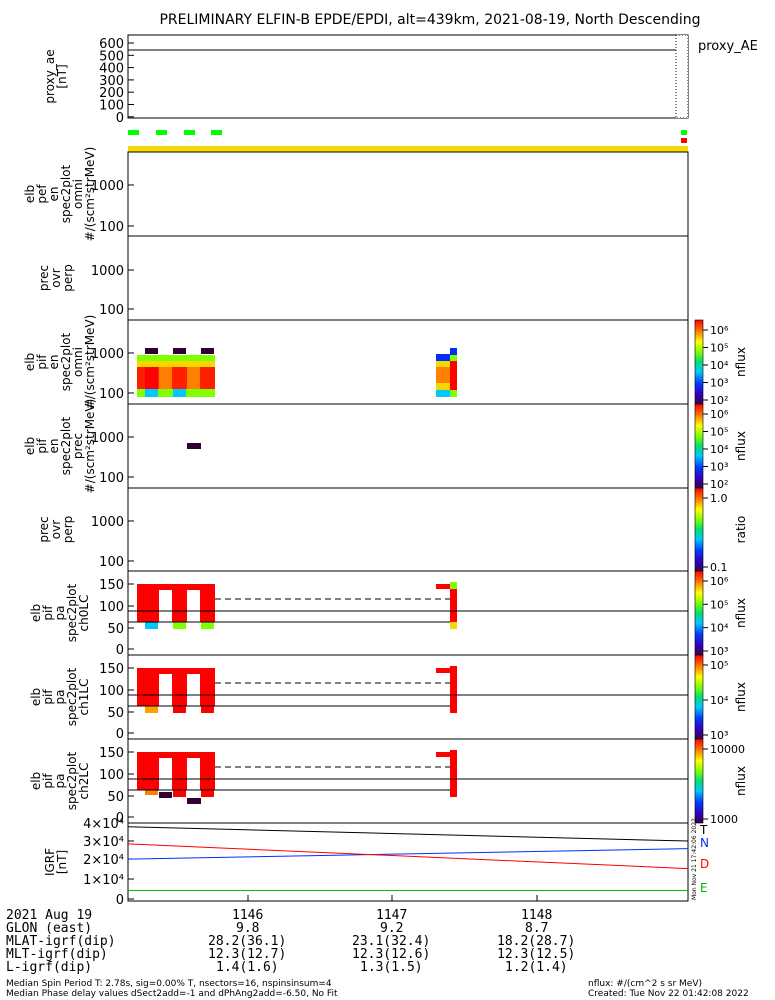  I want to click on y-axis-label: [nT], so click(62, 76).